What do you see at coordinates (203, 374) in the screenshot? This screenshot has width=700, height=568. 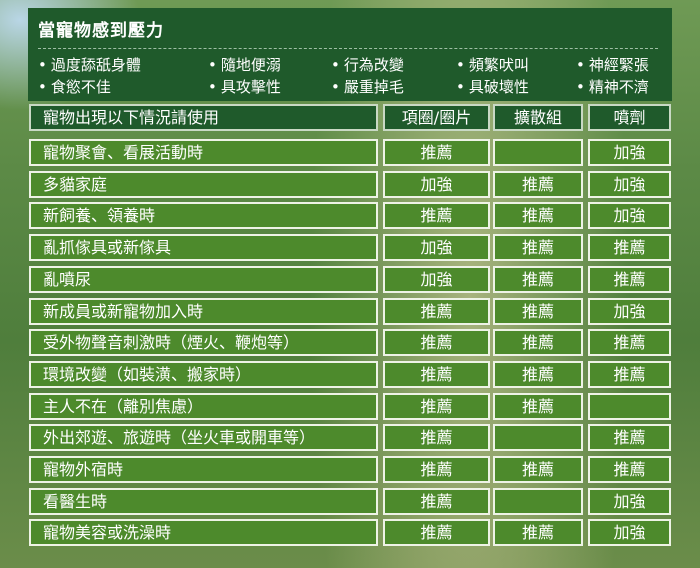 I see `situation-cell: 環境改變（如裝潢、搬家時）` at bounding box center [203, 374].